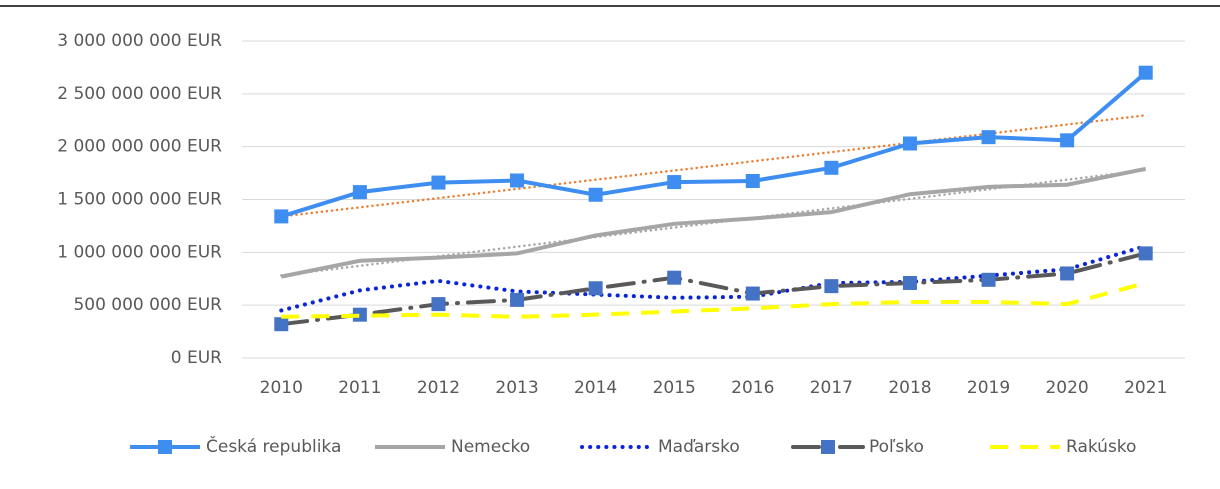  Describe the element at coordinates (273, 446) in the screenshot. I see `legend-label: Česká republika` at that location.